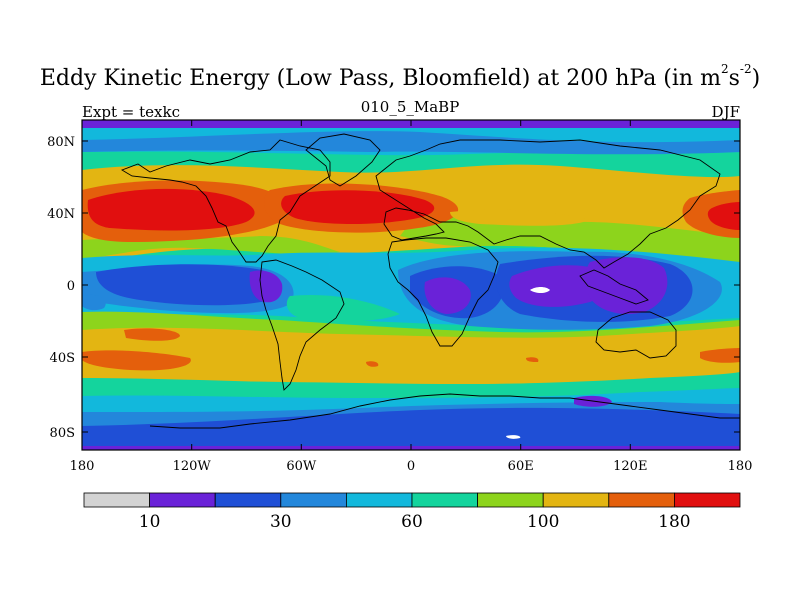 The image size is (800, 600). Describe the element at coordinates (630, 466) in the screenshot. I see `x-tick-label: 120E` at that location.